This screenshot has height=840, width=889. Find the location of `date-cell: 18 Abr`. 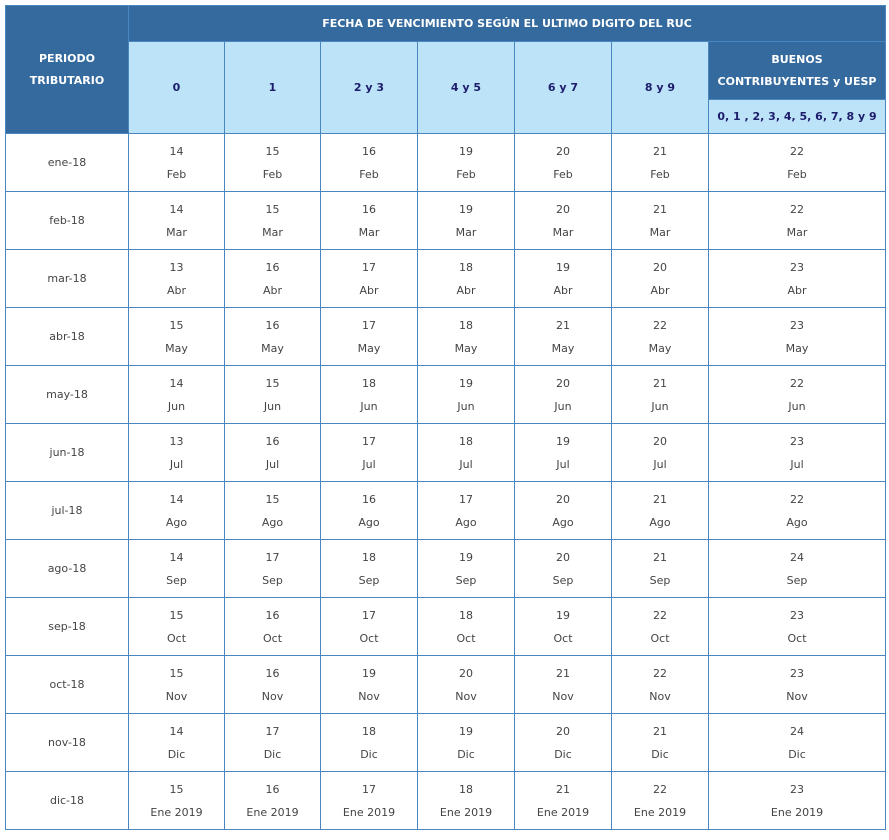

date-cell: 18 Abr is located at coordinates (466, 278).